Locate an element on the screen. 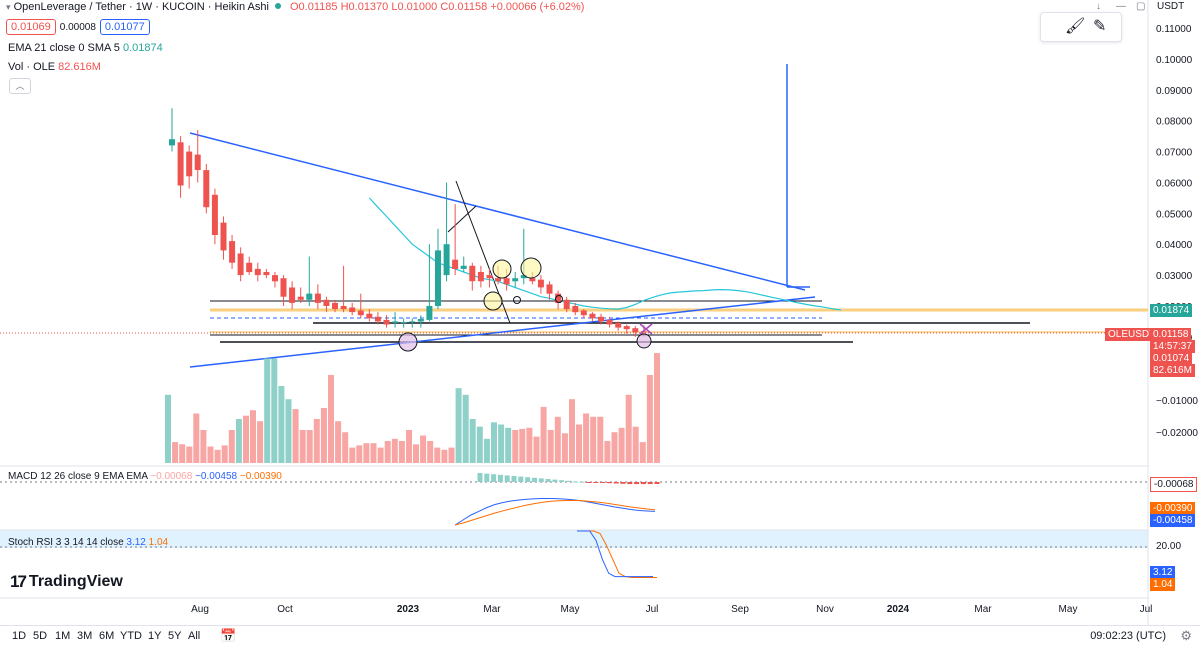  price-tick-label: 0.06000 is located at coordinates (1174, 183).